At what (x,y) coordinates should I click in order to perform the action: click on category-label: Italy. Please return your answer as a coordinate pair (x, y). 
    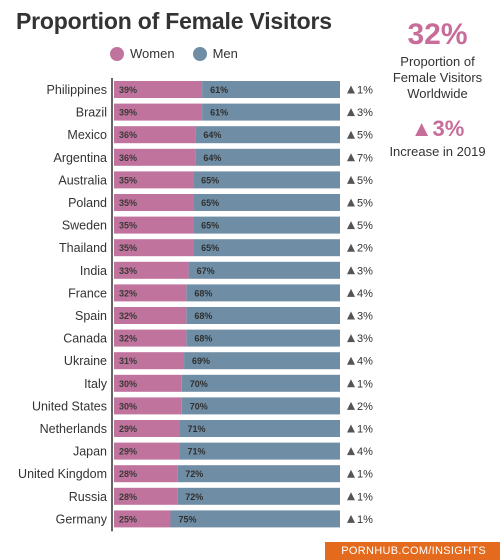
    Looking at the image, I should click on (96, 384).